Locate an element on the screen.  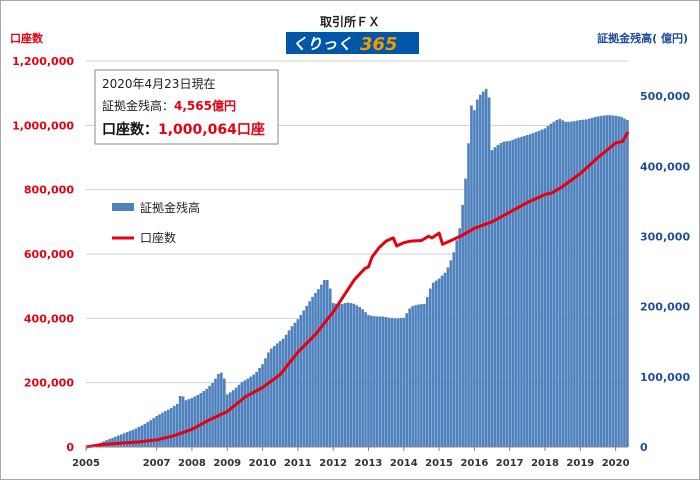
x-tick-label: 2020 is located at coordinates (616, 463).